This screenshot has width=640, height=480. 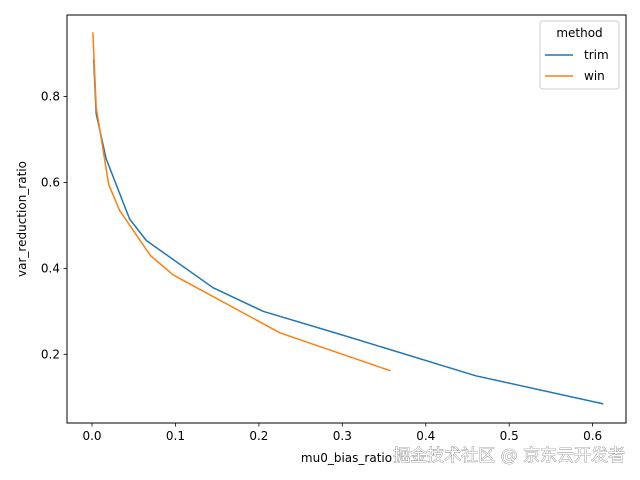 What do you see at coordinates (22, 219) in the screenshot?
I see `y-axis-label: var_reduction_ratio` at bounding box center [22, 219].